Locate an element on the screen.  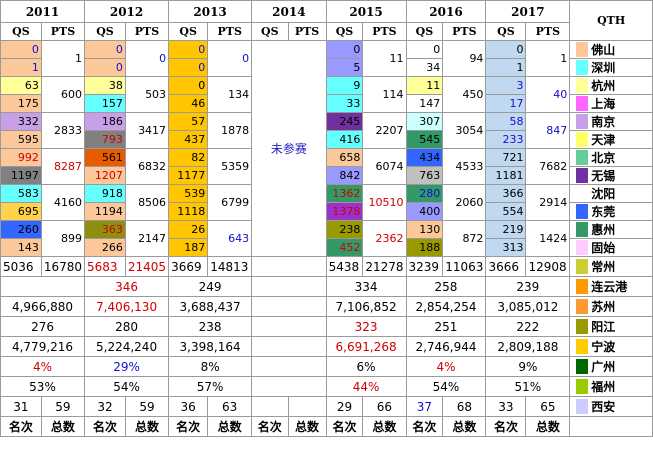
year-header-2011: 2011 is located at coordinates (43, 11).